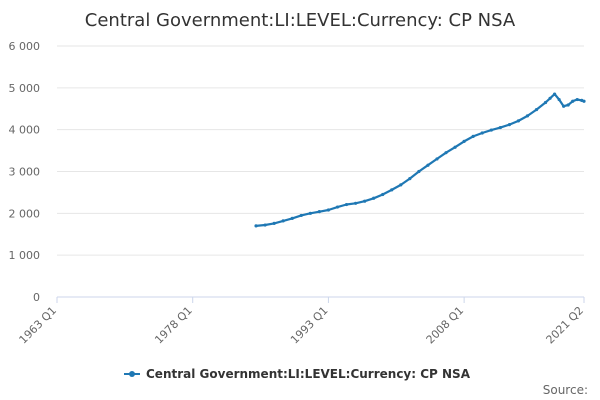 Image resolution: width=600 pixels, height=400 pixels. I want to click on y-tick-label: 2 000, so click(25, 213).